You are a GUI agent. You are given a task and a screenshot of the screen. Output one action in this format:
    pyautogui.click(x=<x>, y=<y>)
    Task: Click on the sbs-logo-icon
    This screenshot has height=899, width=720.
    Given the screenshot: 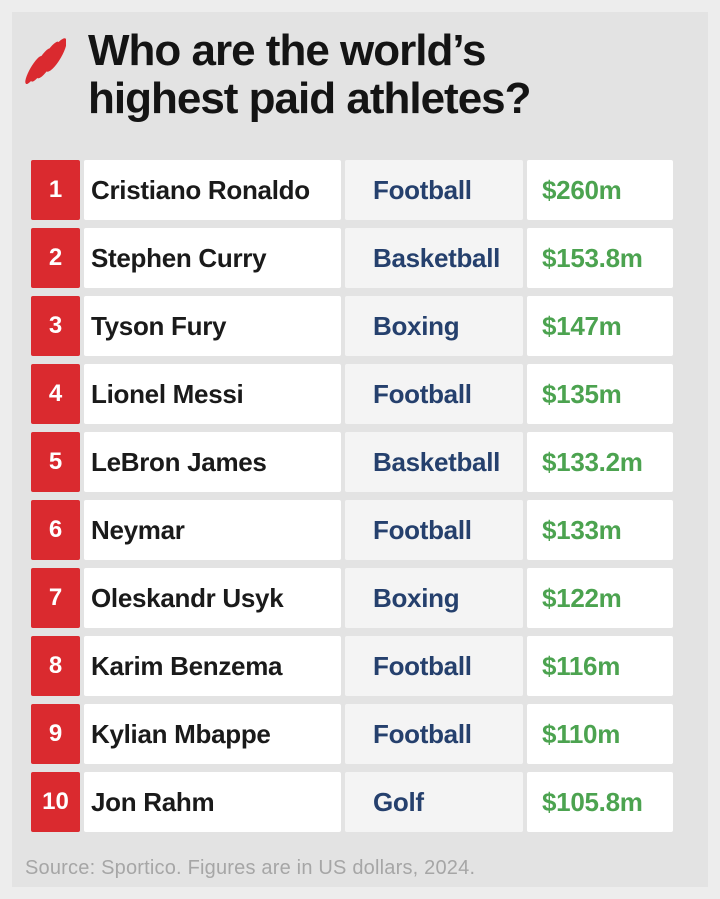 What is the action you would take?
    pyautogui.click(x=45, y=61)
    